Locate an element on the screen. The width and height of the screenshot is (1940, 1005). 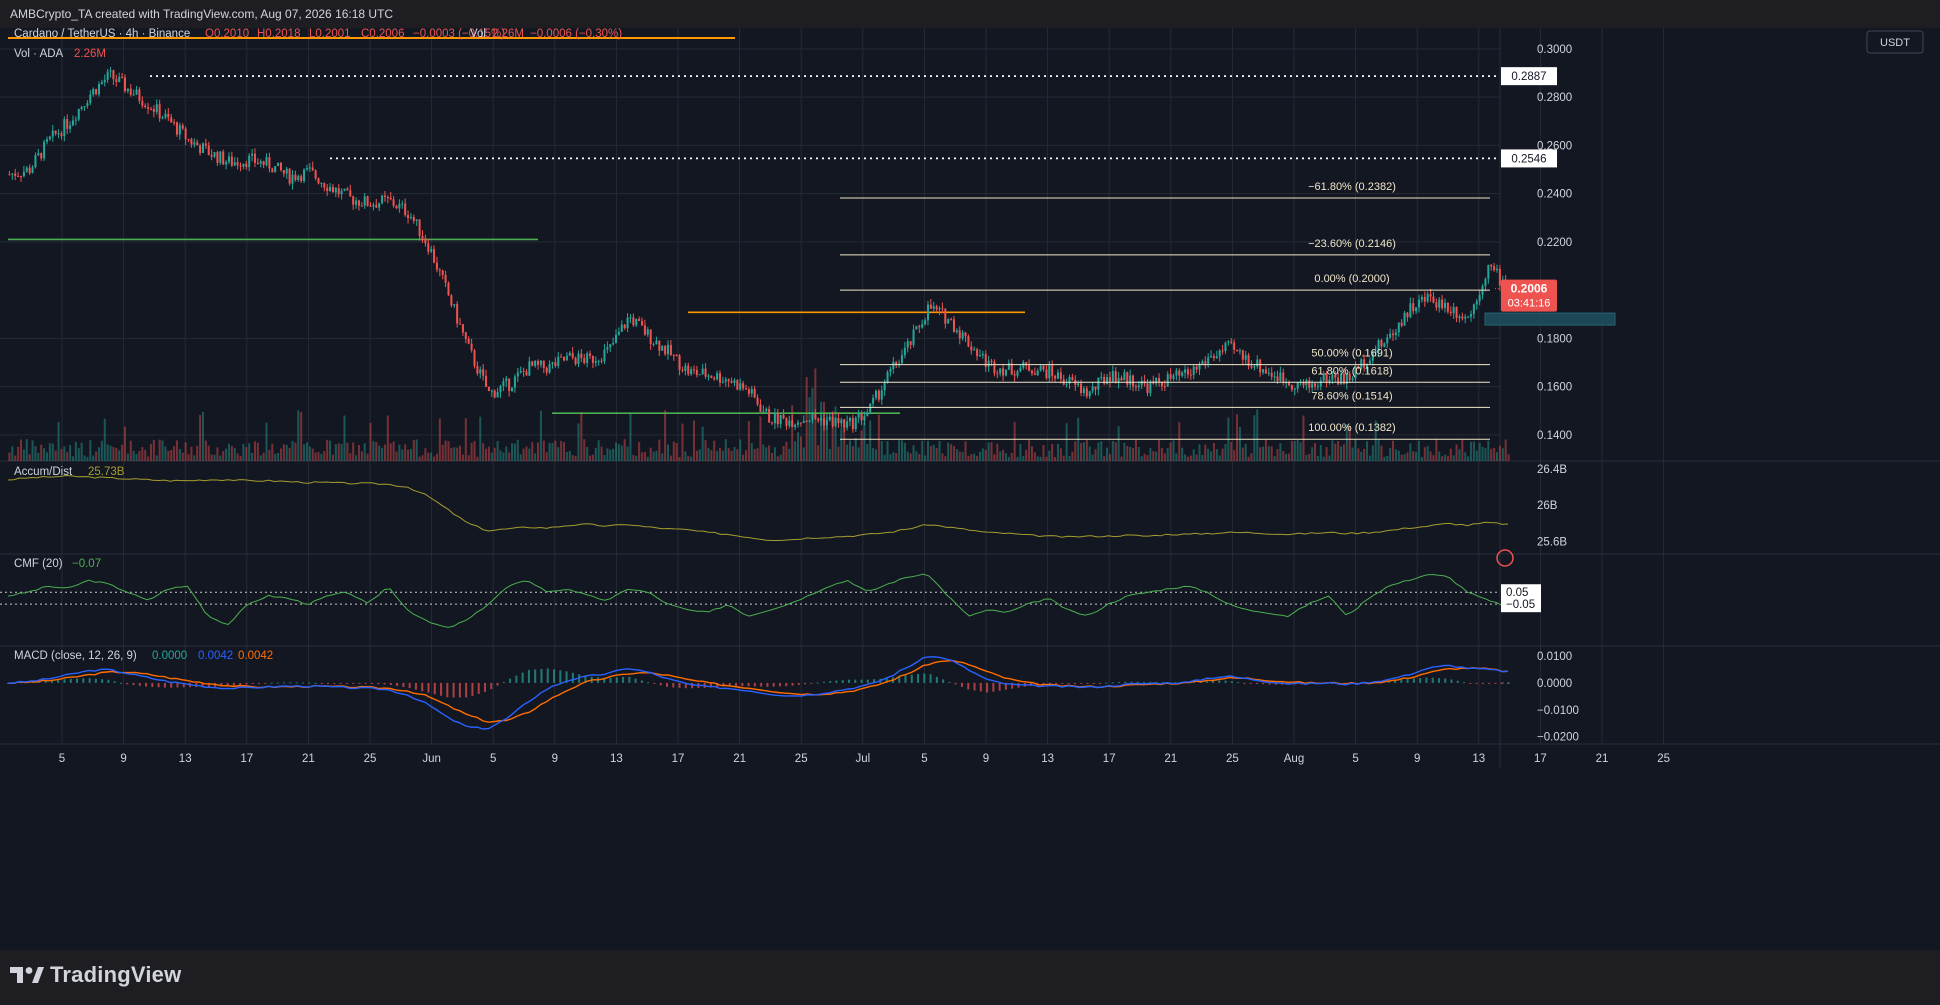
macd-pane is located at coordinates (758, 693).